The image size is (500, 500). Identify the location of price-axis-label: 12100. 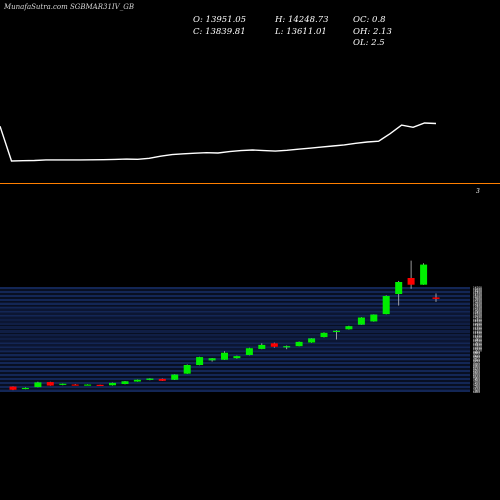
(477, 322).